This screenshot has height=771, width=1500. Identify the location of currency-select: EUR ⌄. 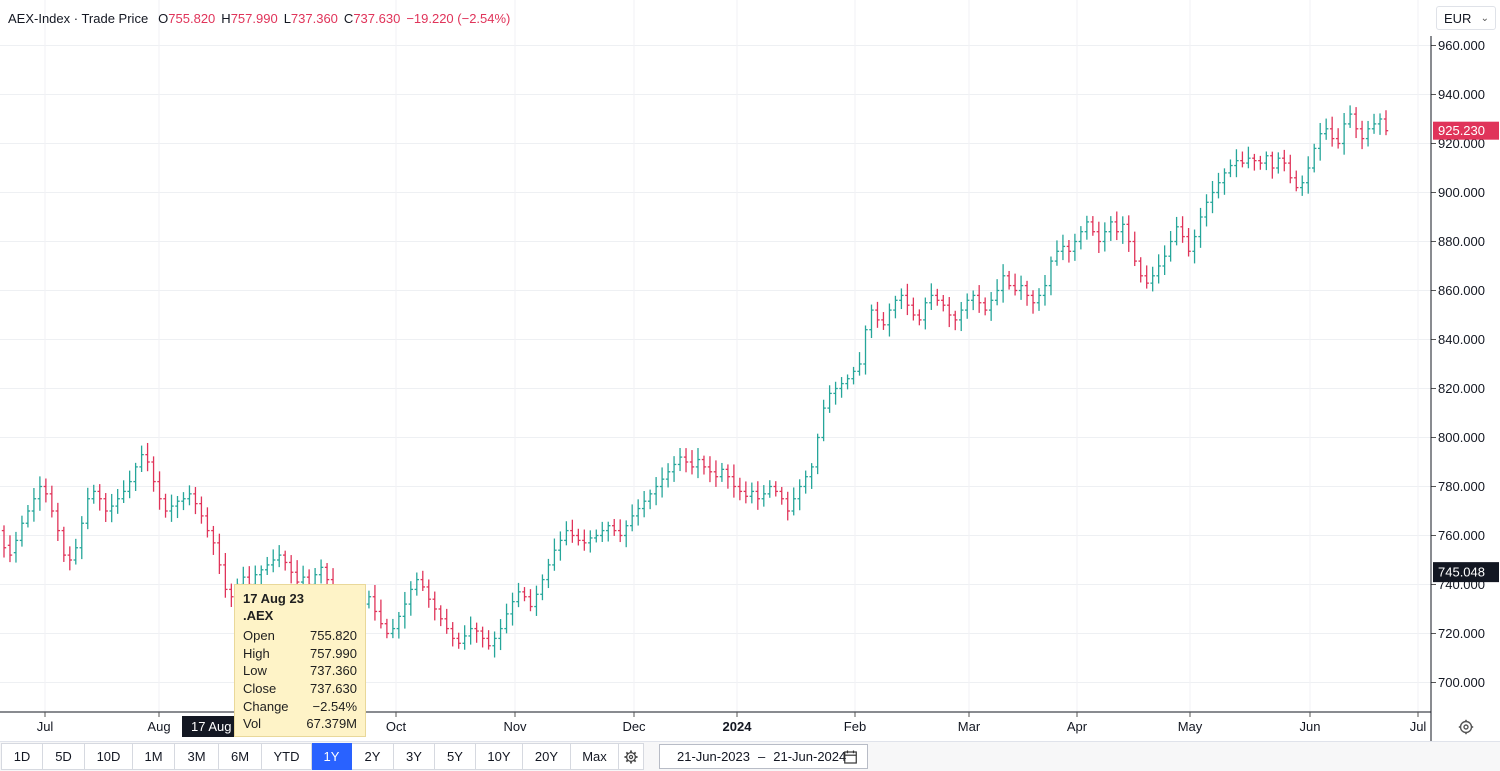
(1466, 18).